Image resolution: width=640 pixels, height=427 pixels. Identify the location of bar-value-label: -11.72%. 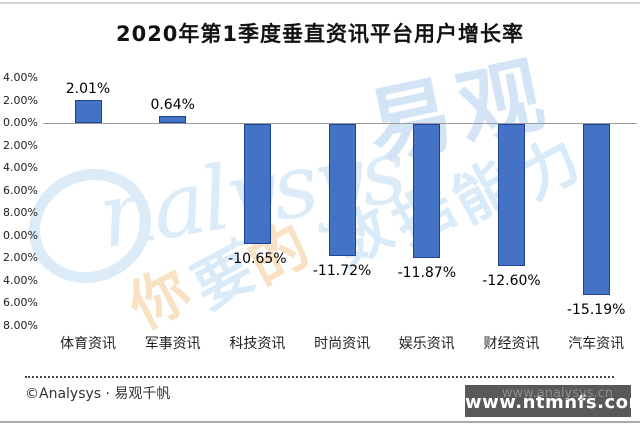
(342, 270).